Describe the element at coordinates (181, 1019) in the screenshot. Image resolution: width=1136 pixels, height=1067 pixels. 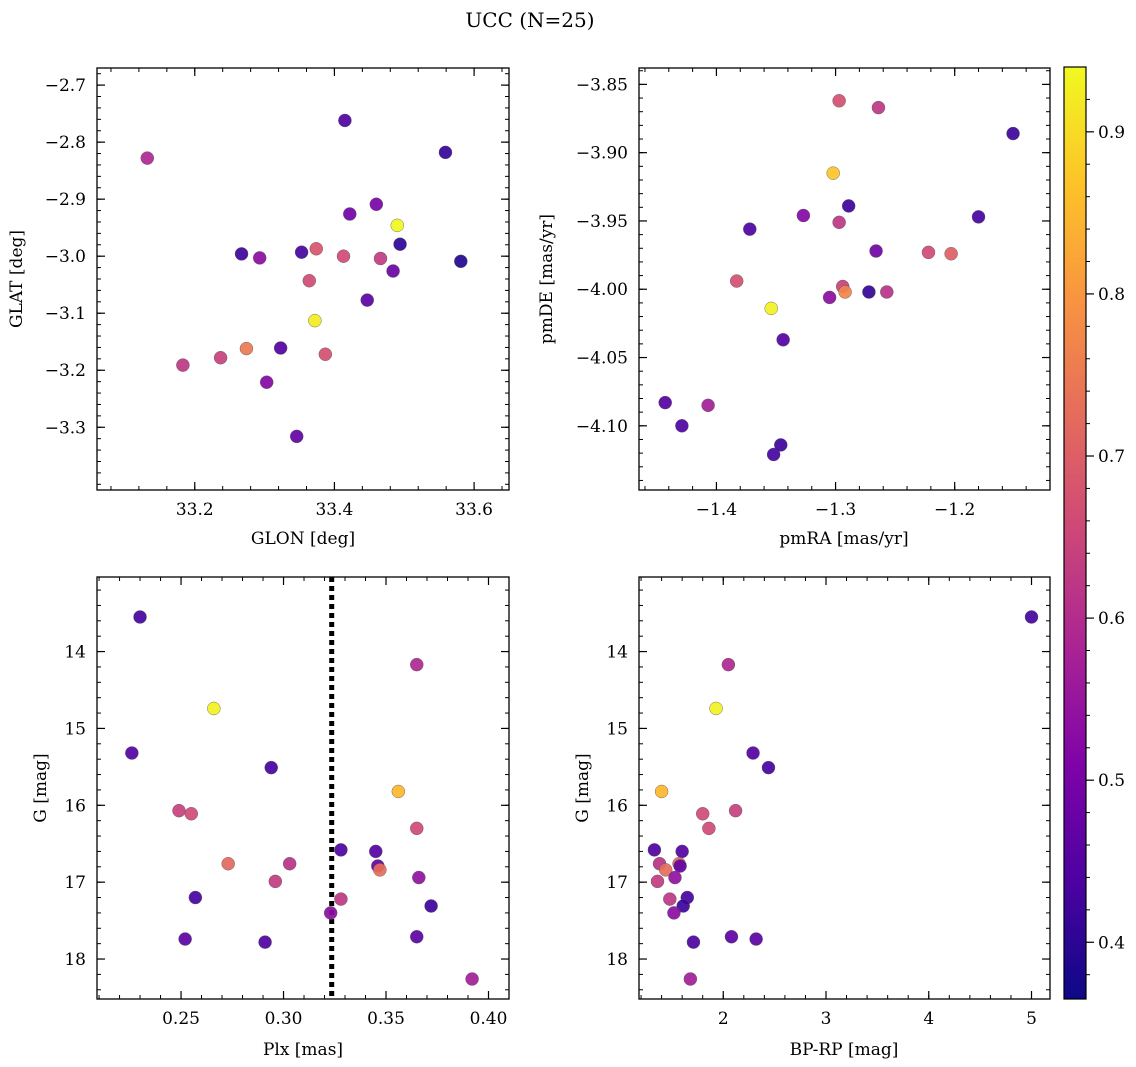
I see `x-tick-label: 0.25` at that location.